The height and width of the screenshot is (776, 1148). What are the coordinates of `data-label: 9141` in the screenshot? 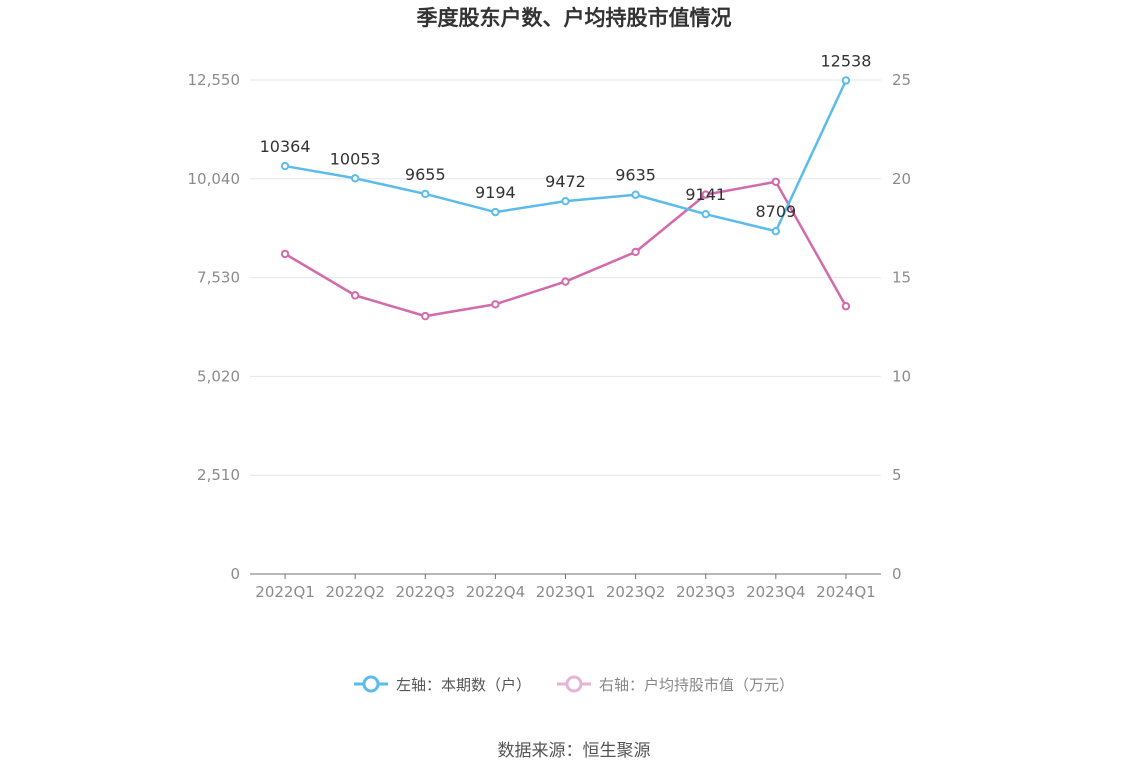 It's located at (705, 194).